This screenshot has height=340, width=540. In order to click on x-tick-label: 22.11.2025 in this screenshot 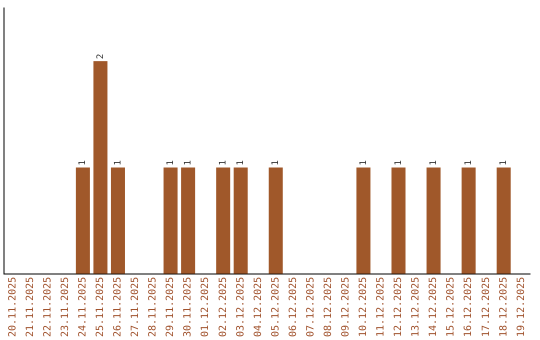, I will do `click(48, 307)`.